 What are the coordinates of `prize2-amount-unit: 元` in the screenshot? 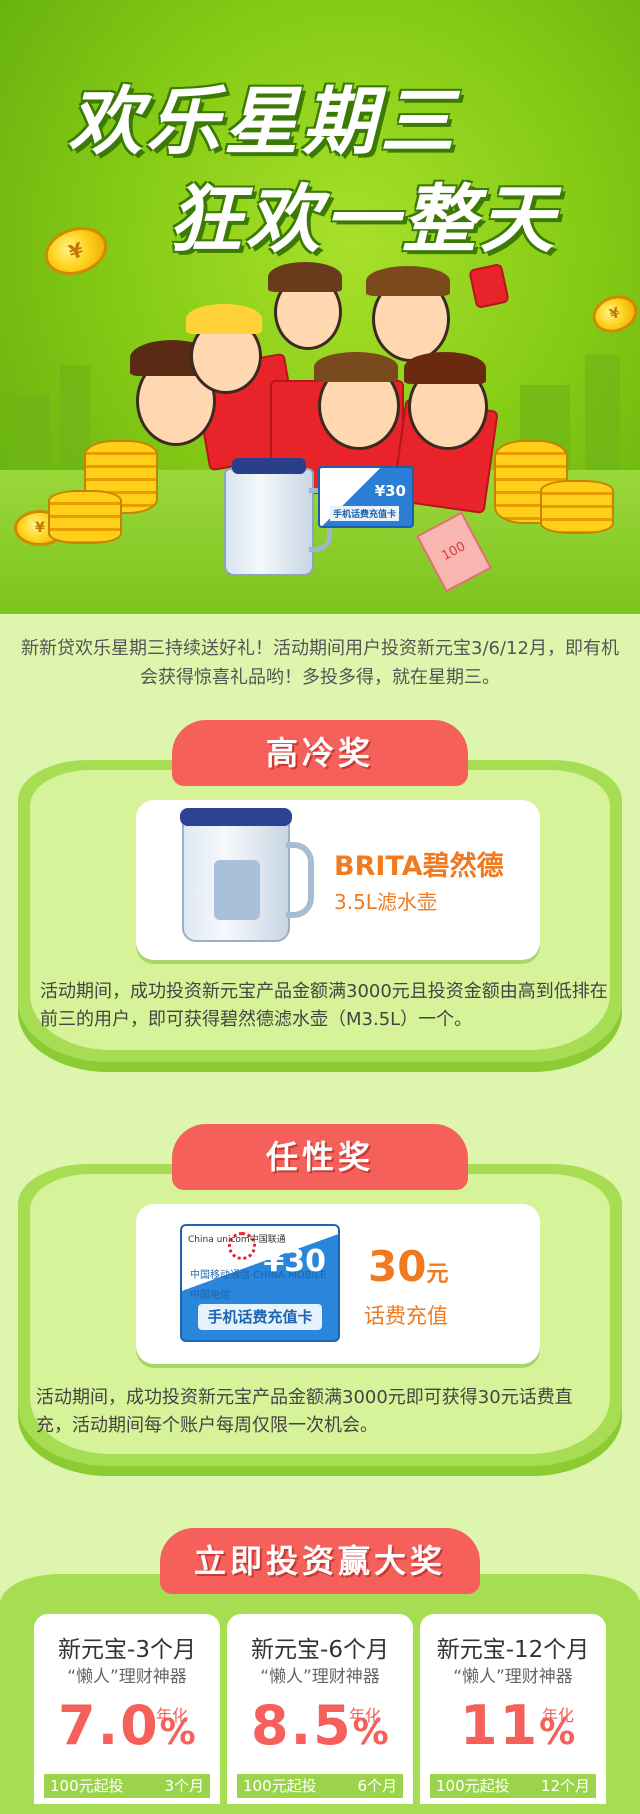 It's located at (437, 1274).